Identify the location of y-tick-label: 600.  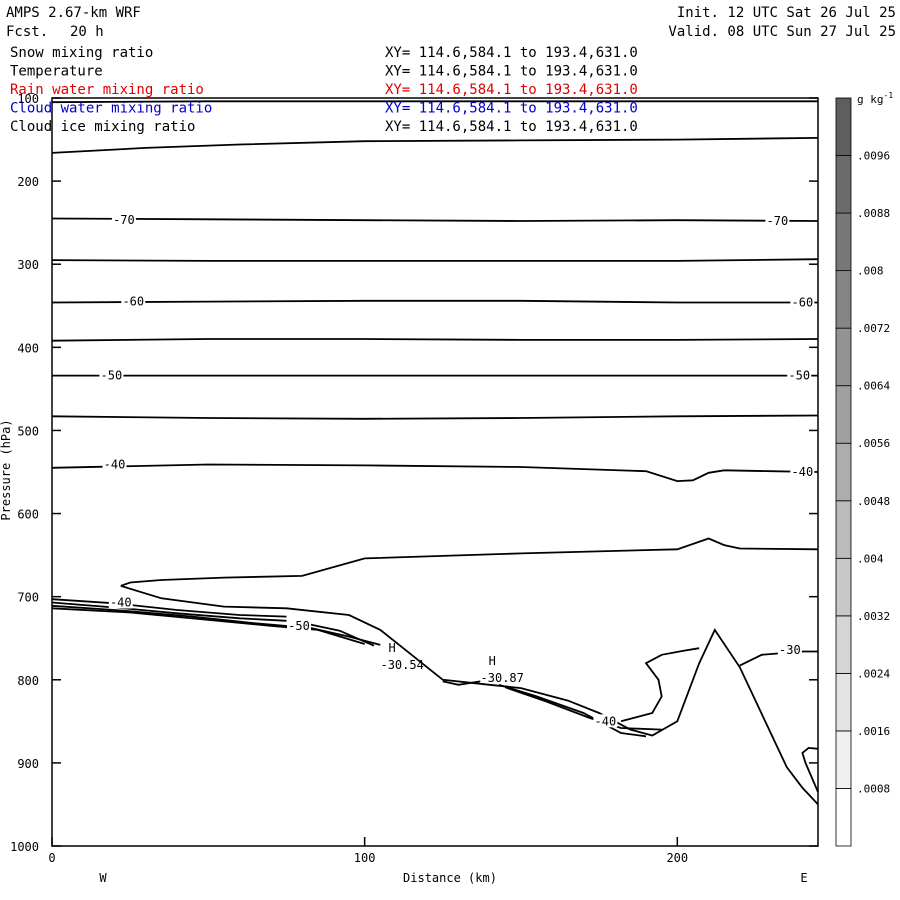
(28, 515).